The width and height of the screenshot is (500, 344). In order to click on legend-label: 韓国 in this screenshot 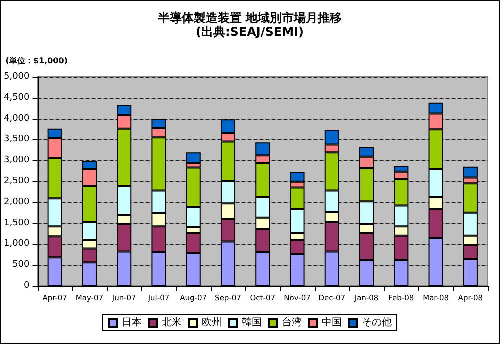, I will do `click(252, 322)`.